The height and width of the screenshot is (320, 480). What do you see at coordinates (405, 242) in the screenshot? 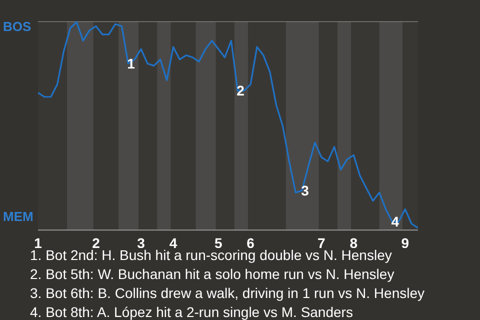
I see `x-tick-label: 9` at bounding box center [405, 242].